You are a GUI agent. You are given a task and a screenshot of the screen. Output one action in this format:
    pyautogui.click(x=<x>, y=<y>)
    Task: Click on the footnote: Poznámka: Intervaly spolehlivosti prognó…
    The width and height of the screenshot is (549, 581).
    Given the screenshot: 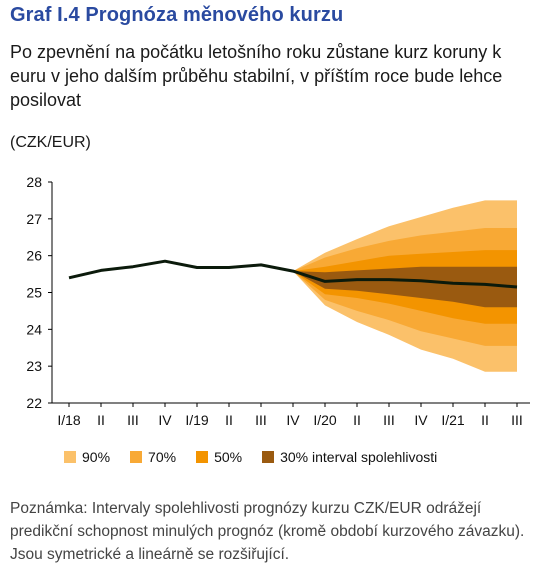 What is the action you would take?
    pyautogui.click(x=267, y=531)
    